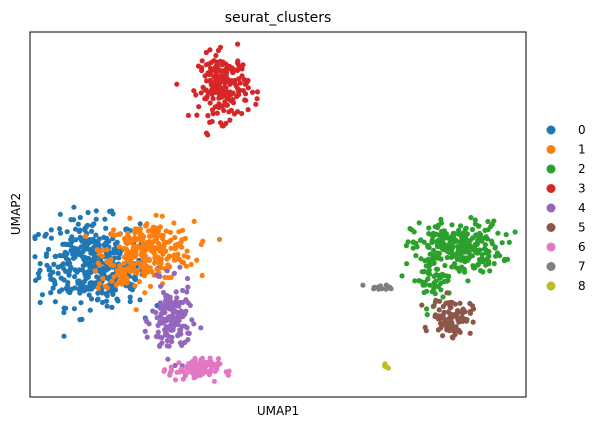 The height and width of the screenshot is (429, 601). What do you see at coordinates (386, 366) in the screenshot?
I see `cluster-8-point` at bounding box center [386, 366].